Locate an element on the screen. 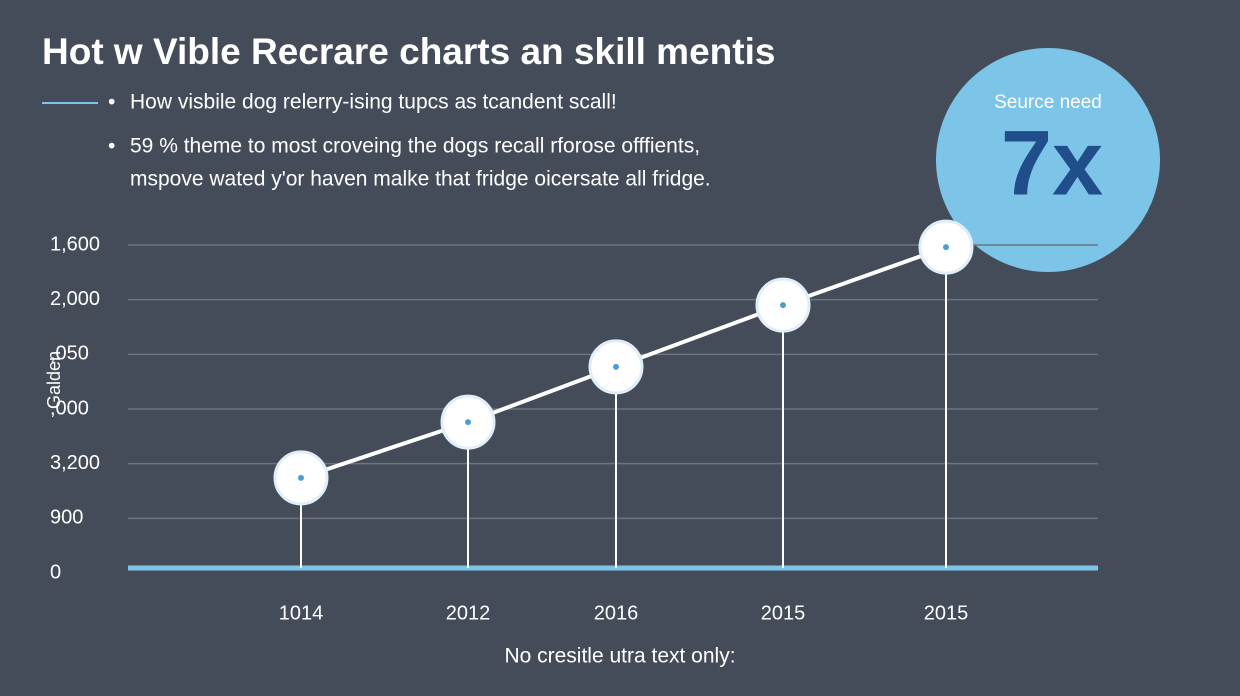 The height and width of the screenshot is (696, 1240). badge-value: 7x is located at coordinates (1052, 163).